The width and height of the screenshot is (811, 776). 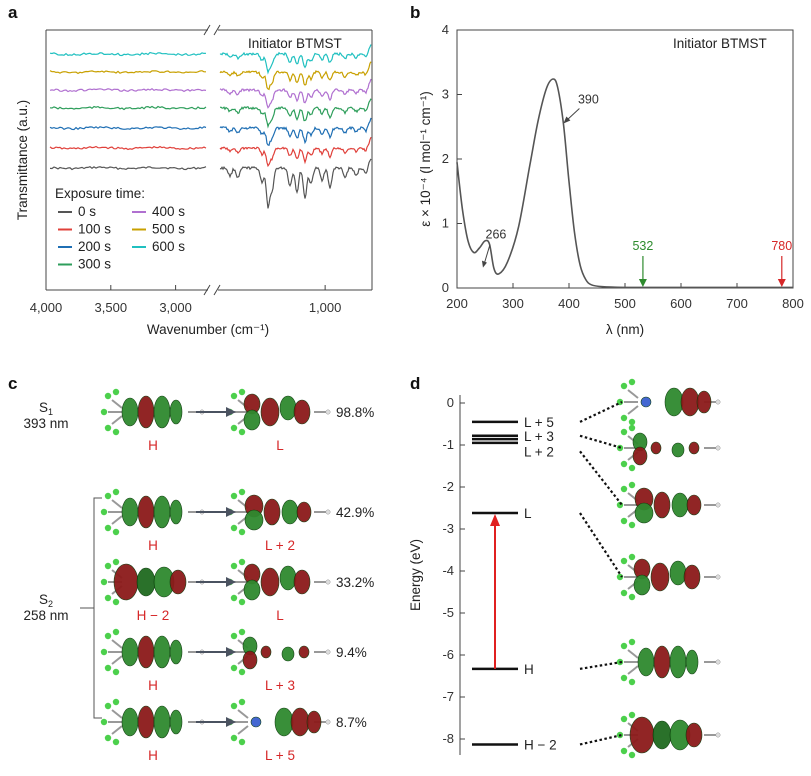 I want to click on panel-a-series, so click(x=210, y=126).